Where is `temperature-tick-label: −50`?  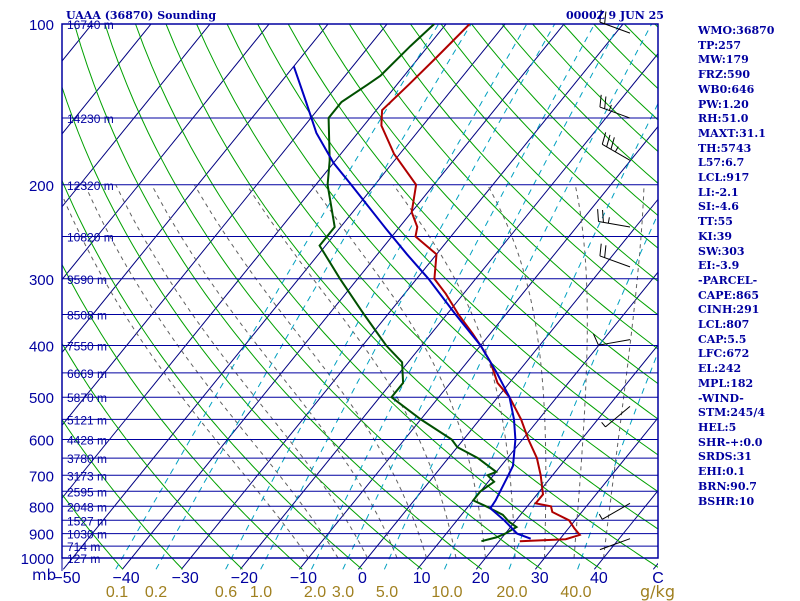
temperature-tick-label: −50 is located at coordinates (66, 578).